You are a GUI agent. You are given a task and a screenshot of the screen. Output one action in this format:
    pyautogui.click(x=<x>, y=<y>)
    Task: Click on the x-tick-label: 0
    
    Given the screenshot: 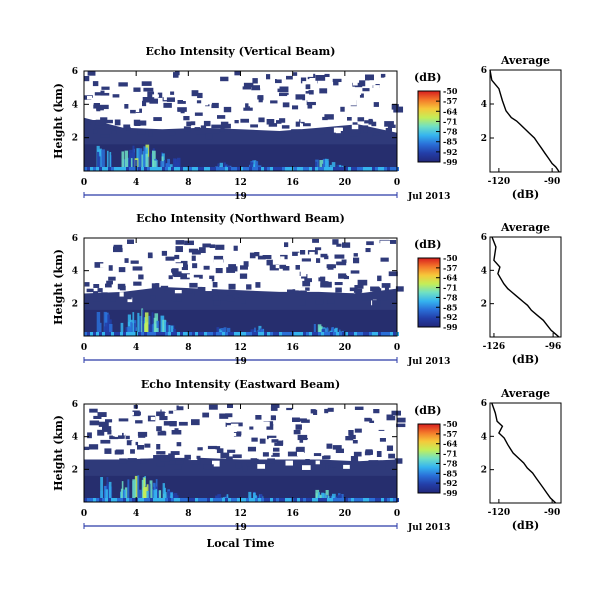 What is the action you would take?
    pyautogui.click(x=397, y=183)
    